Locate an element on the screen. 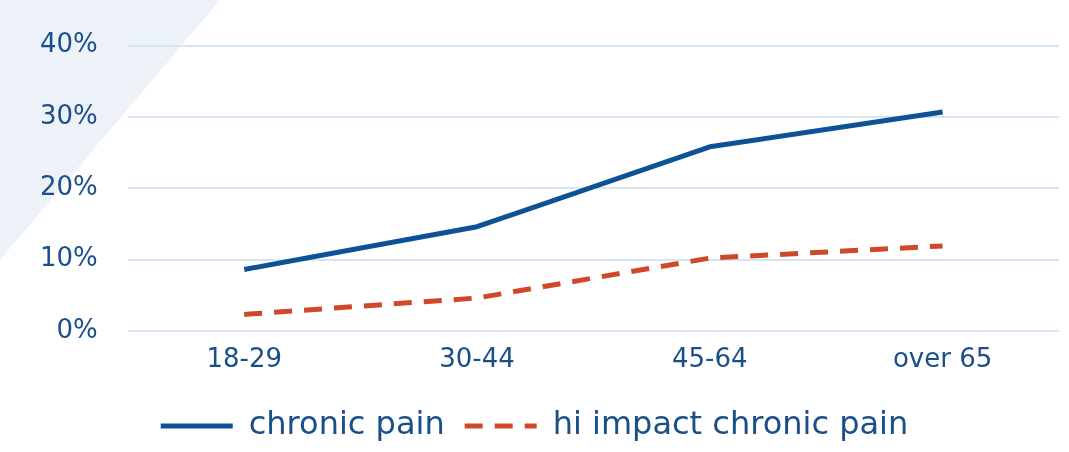 The width and height of the screenshot is (1069, 452). legend-label: chronic pain is located at coordinates (346, 423).